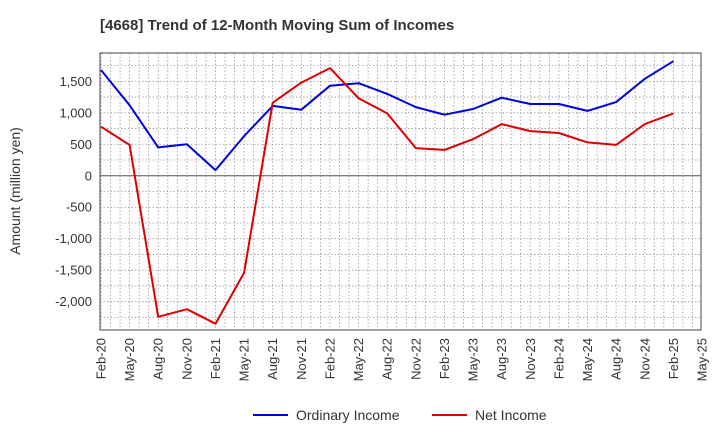 The height and width of the screenshot is (440, 720). I want to click on legend: Ordinary Income Net Income, so click(400, 415).